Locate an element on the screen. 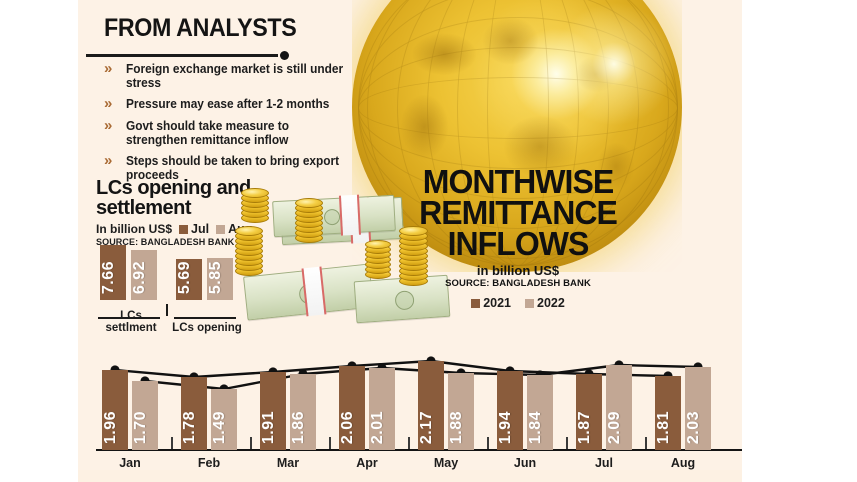 The height and width of the screenshot is (482, 857). legend-2022: 2022 is located at coordinates (545, 303).